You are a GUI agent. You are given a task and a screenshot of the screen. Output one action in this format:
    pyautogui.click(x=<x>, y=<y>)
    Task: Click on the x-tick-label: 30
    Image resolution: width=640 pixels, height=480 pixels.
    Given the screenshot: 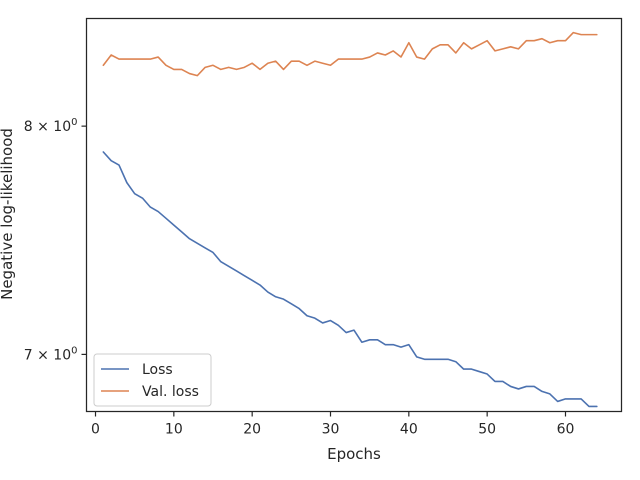 What is the action you would take?
    pyautogui.click(x=331, y=430)
    